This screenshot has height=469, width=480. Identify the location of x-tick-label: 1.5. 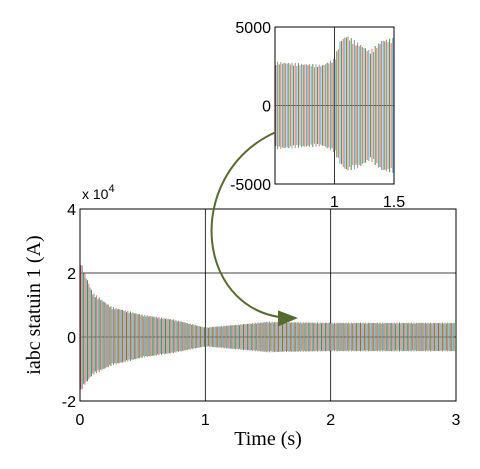
(394, 202).